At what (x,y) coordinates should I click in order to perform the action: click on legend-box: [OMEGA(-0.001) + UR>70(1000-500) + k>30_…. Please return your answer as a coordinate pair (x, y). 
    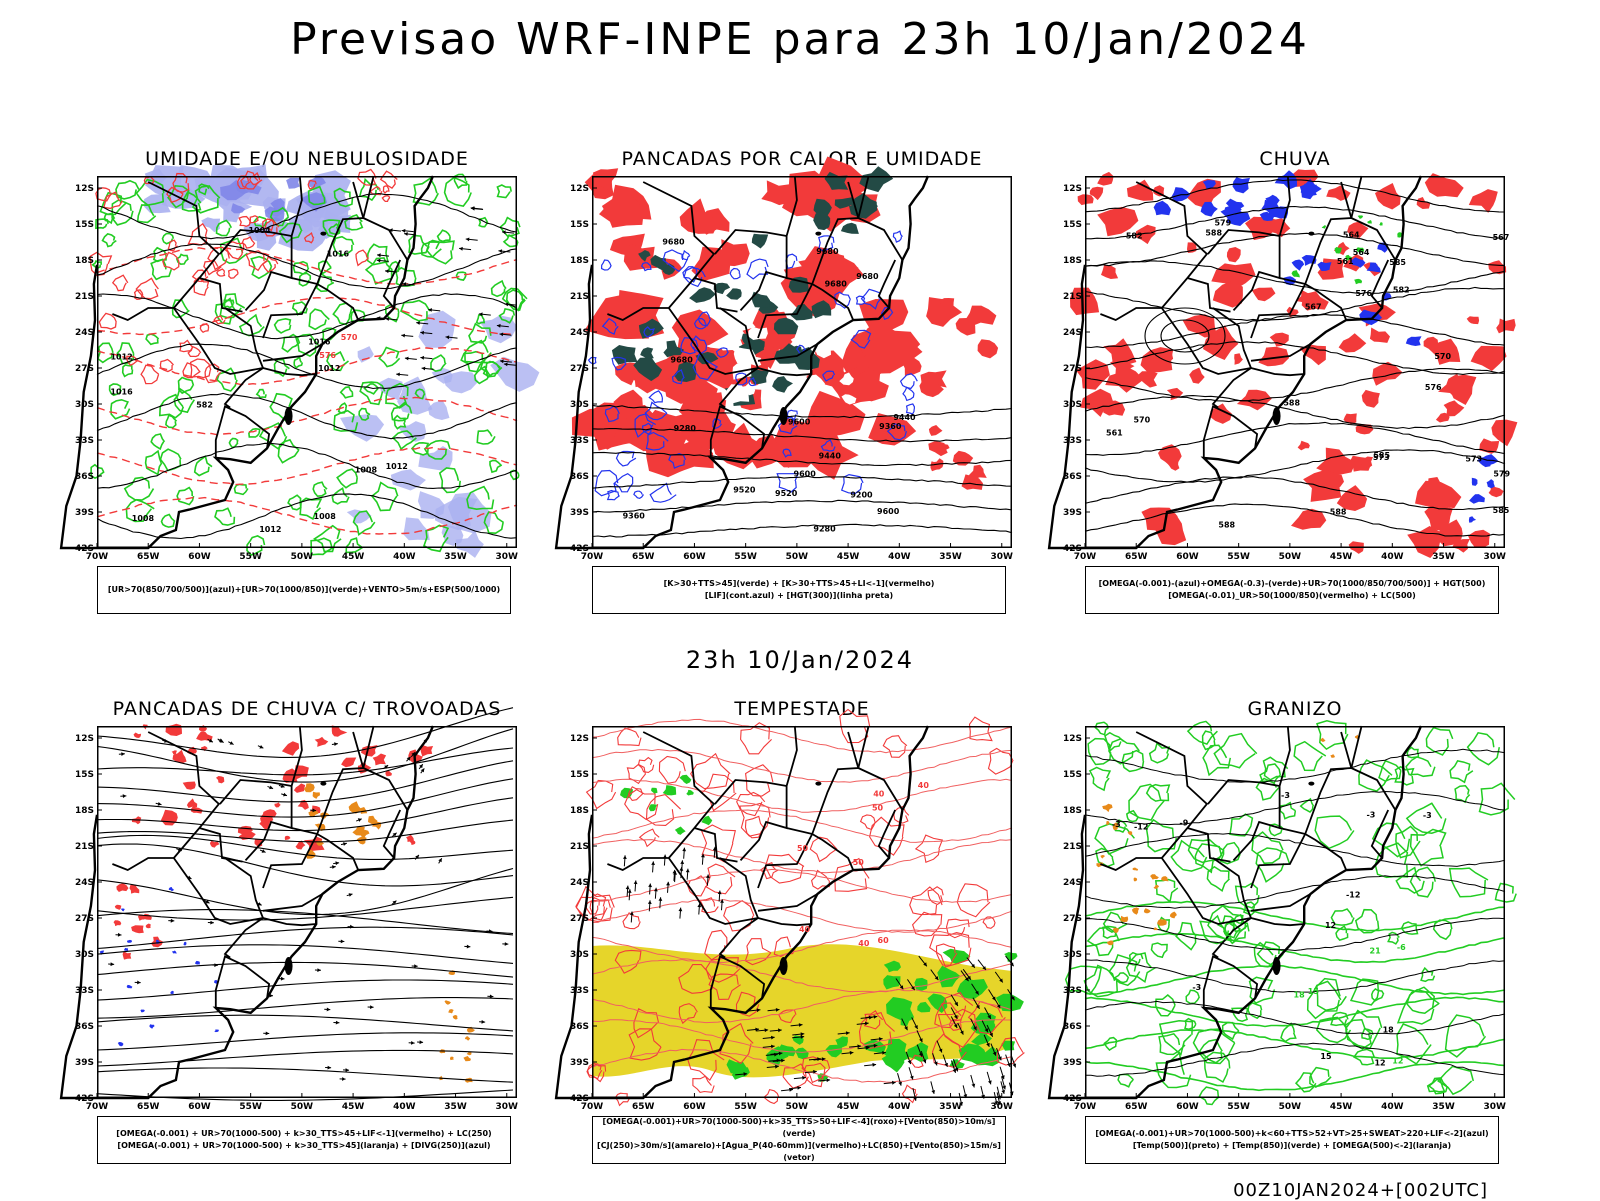
    Looking at the image, I should click on (304, 1140).